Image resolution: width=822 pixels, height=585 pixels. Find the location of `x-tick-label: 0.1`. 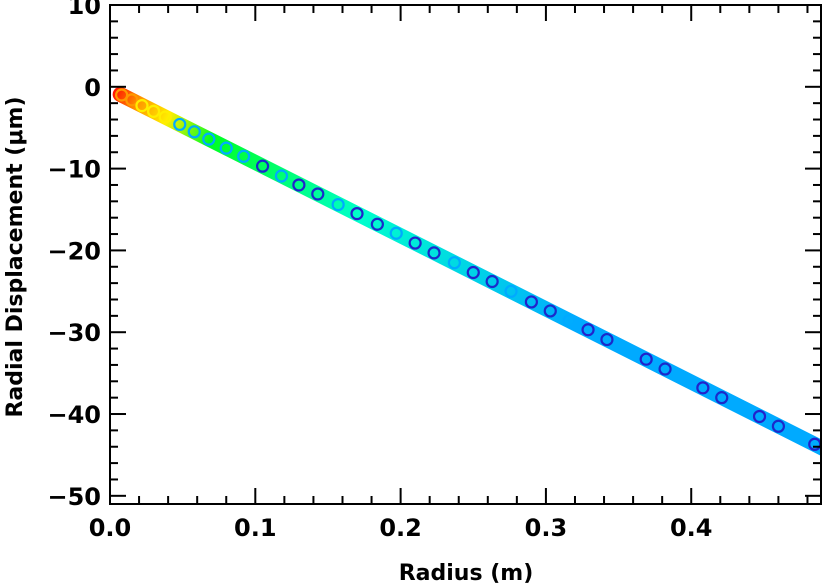

x-tick-label: 0.1 is located at coordinates (255, 528).